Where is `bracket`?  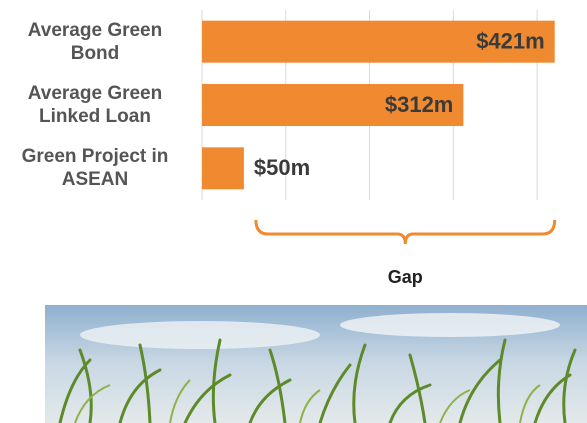
bracket is located at coordinates (405, 232).